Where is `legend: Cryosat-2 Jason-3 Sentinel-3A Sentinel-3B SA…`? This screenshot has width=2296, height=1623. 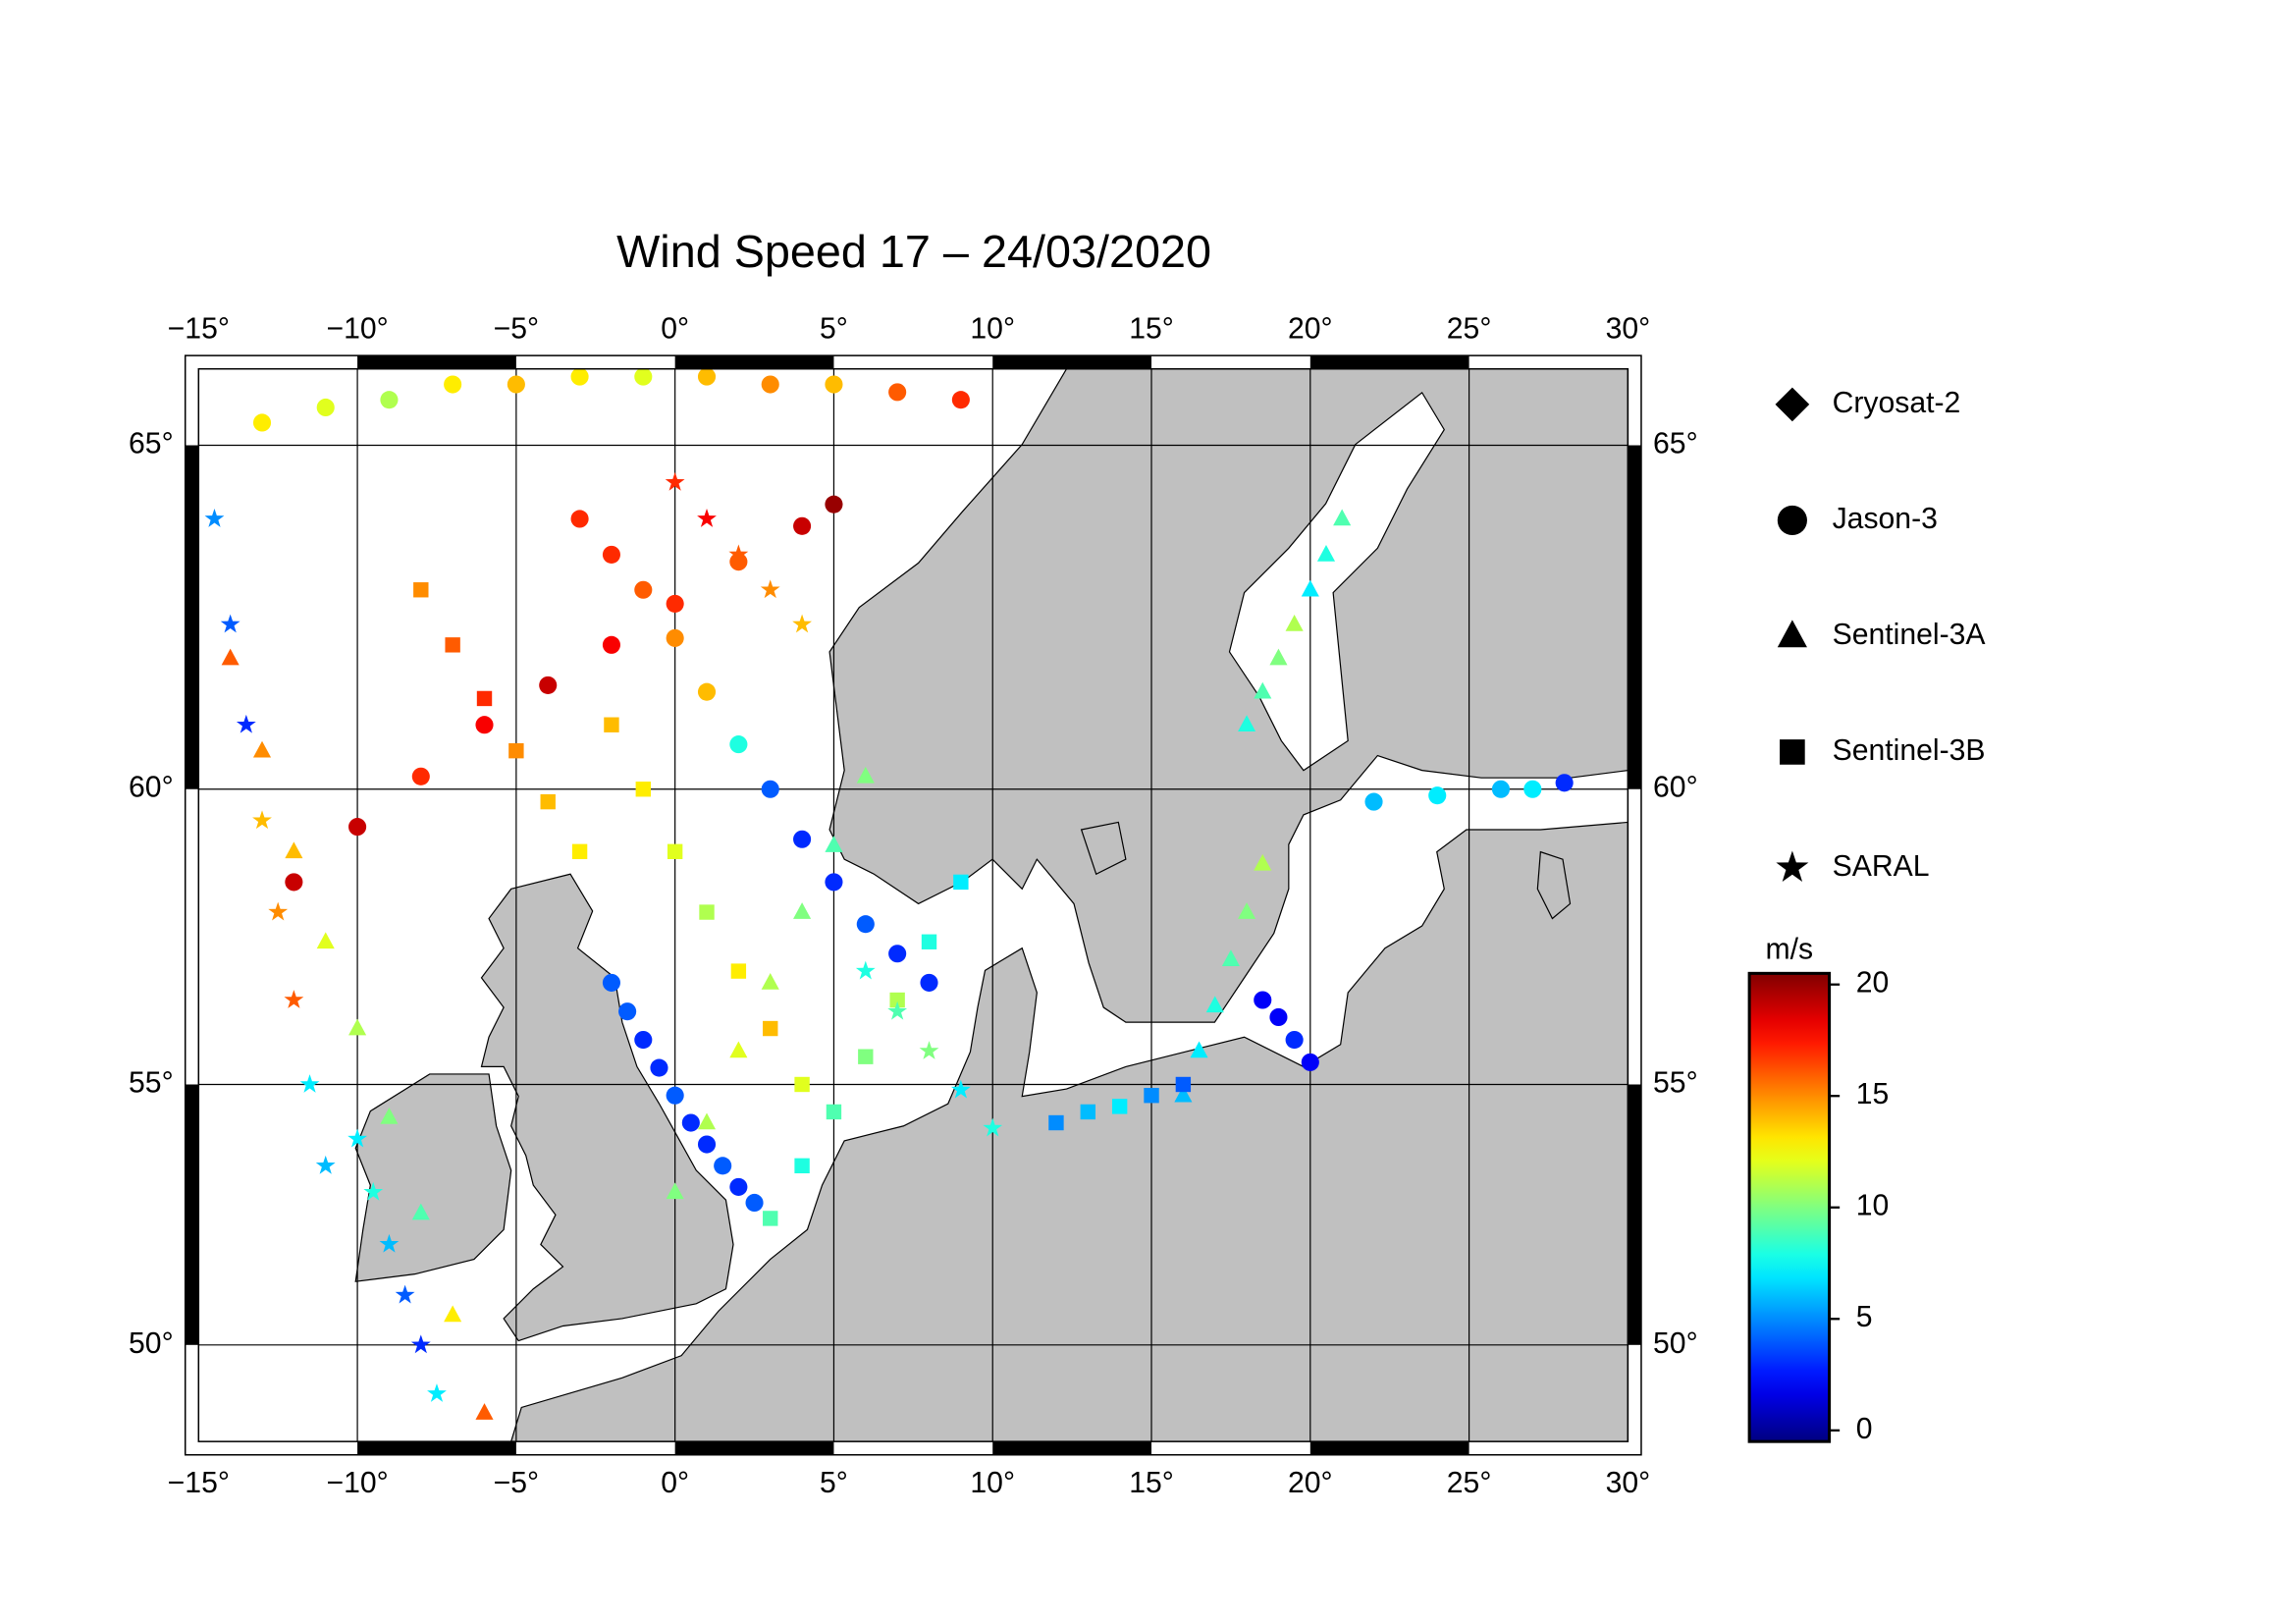 legend: Cryosat-2 Jason-3 Sentinel-3A Sentinel-3B SA… is located at coordinates (1881, 635).